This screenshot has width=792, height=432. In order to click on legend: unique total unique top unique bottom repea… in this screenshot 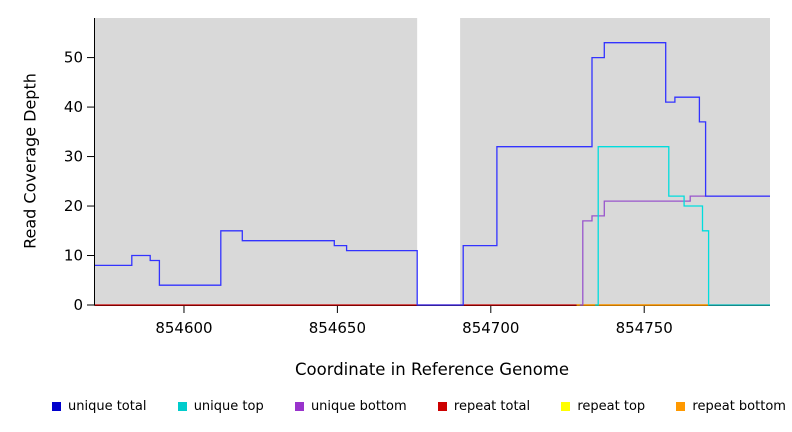, I will do `click(419, 406)`.